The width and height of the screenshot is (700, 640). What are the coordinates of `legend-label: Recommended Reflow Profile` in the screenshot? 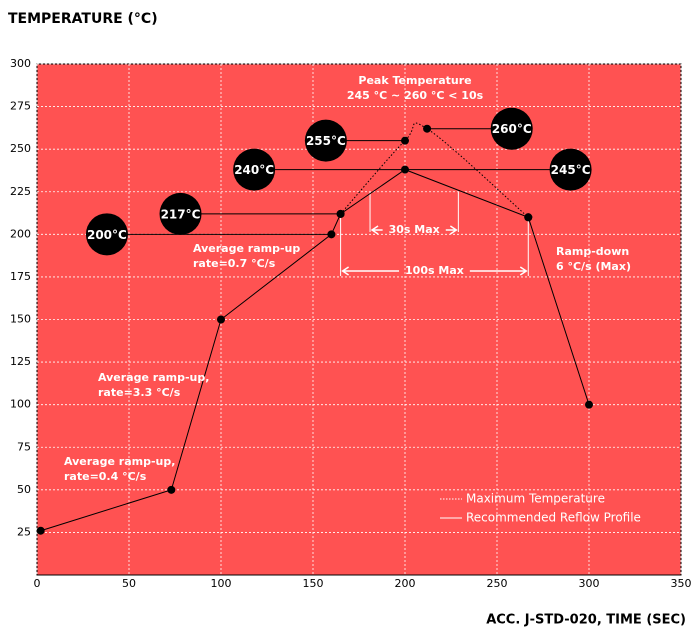 It's located at (553, 518).